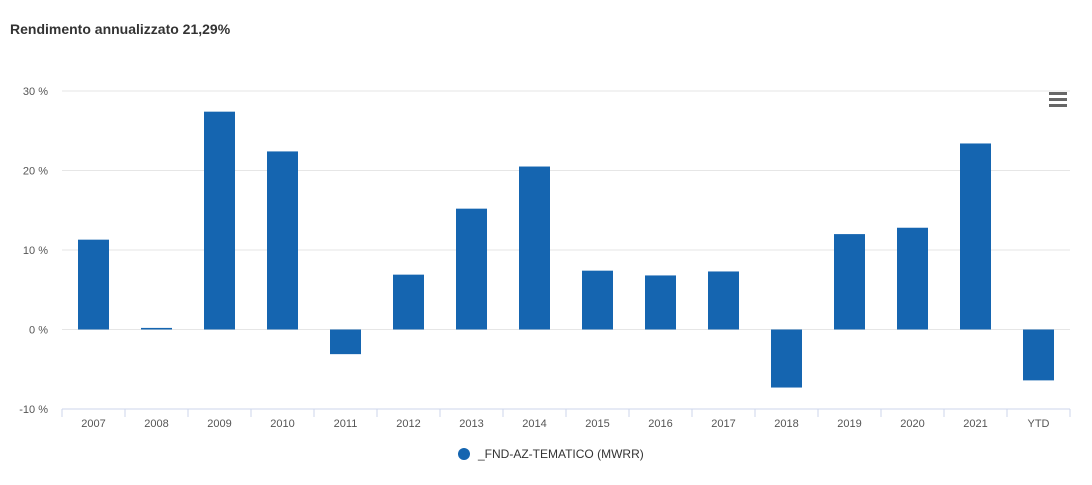 The width and height of the screenshot is (1092, 485). I want to click on chart-title: Rendimento annualizzato 21,29%, so click(120, 29).